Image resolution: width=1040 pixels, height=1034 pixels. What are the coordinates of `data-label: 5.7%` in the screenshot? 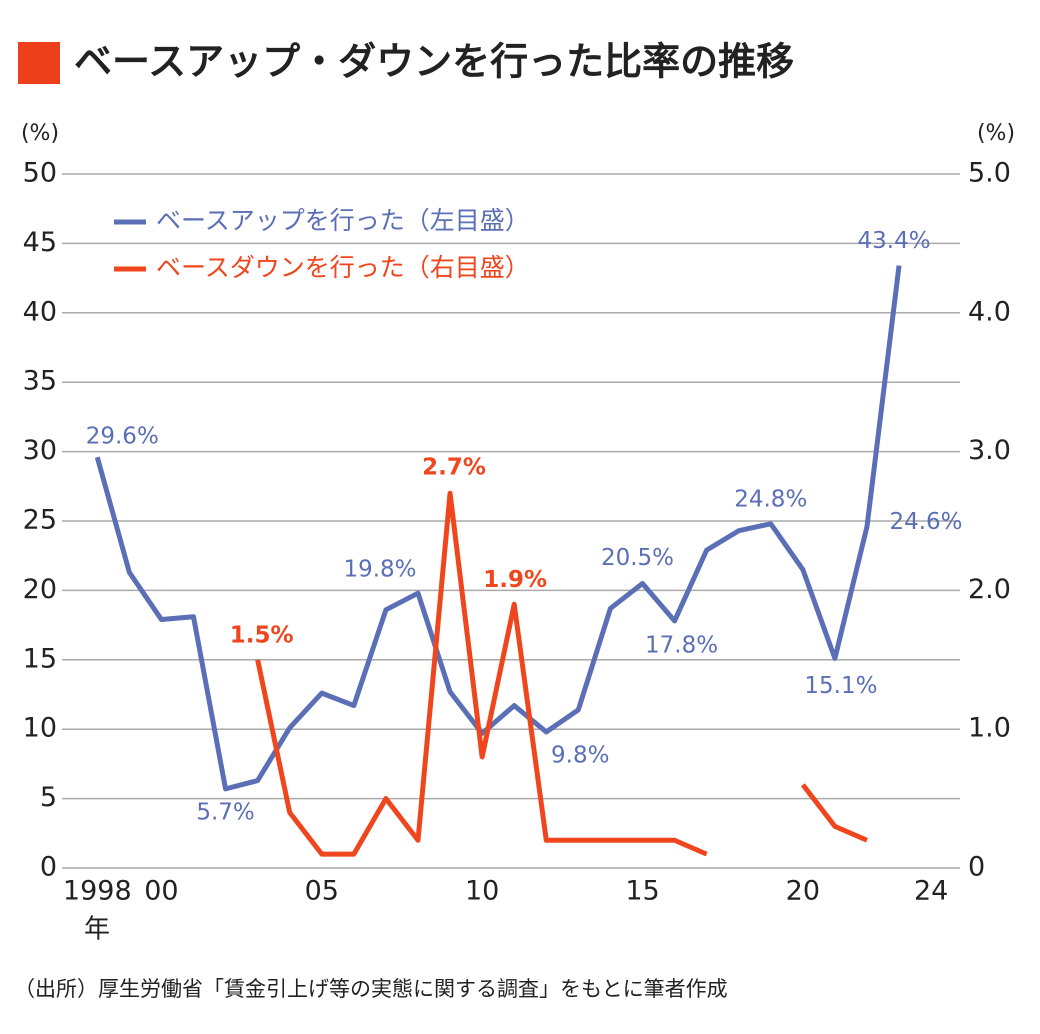 It's located at (225, 812).